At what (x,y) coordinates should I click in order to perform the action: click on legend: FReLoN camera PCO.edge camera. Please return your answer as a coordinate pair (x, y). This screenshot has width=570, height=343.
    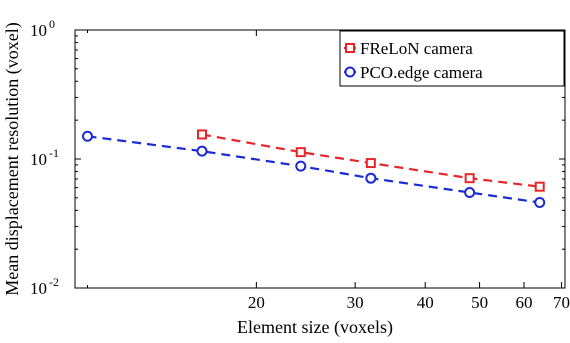
    Looking at the image, I should click on (452, 58).